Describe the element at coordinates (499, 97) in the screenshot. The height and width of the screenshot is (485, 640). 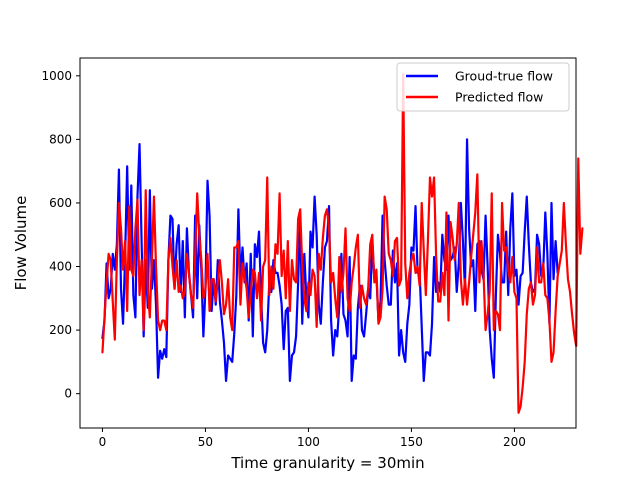
I see `legend-label-predicted: Predicted flow` at that location.